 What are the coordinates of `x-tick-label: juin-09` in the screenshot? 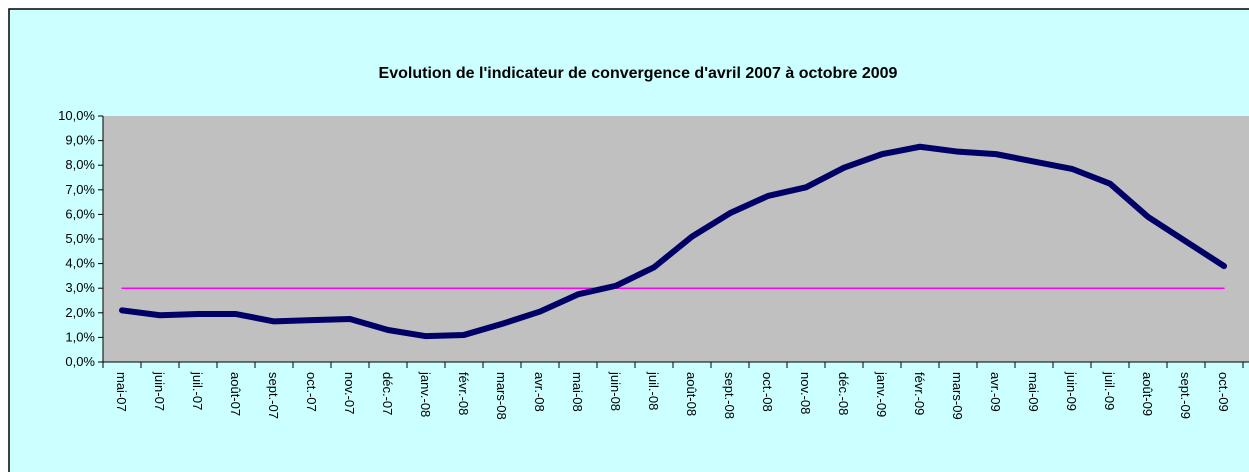 It's located at (1071, 391).